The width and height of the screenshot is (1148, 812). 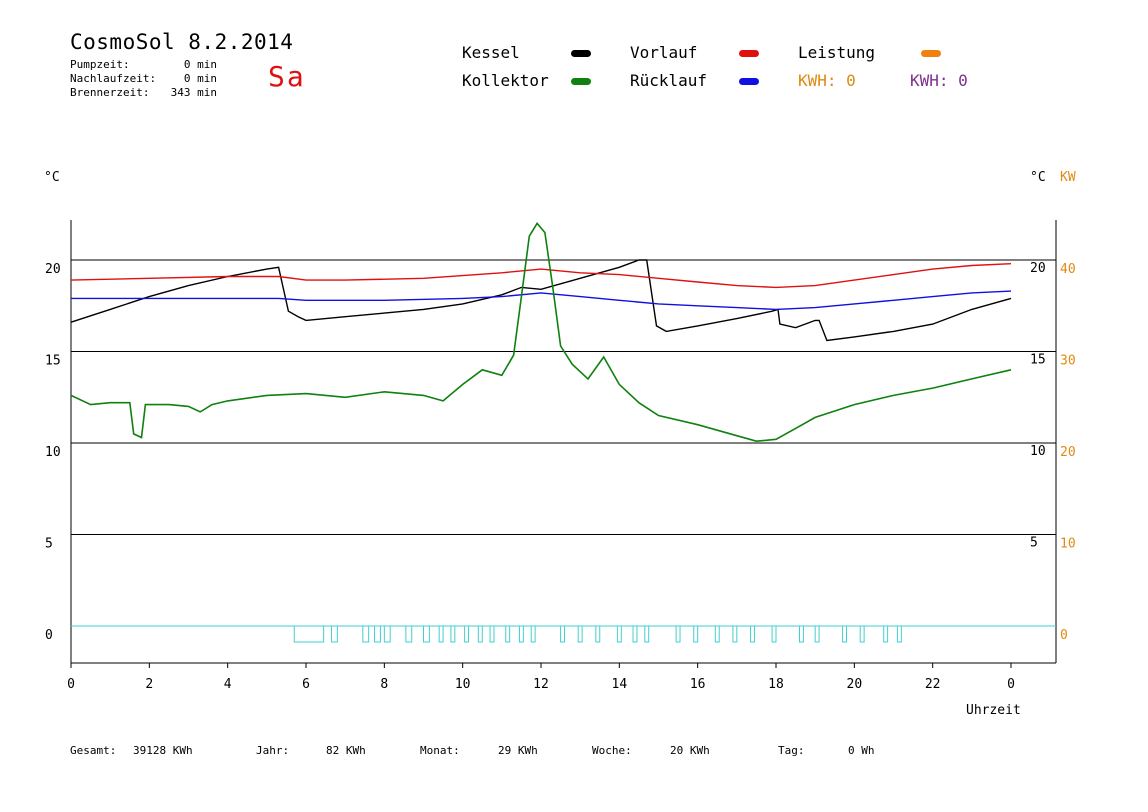 I want to click on weekday-label: Sa, so click(x=287, y=76).